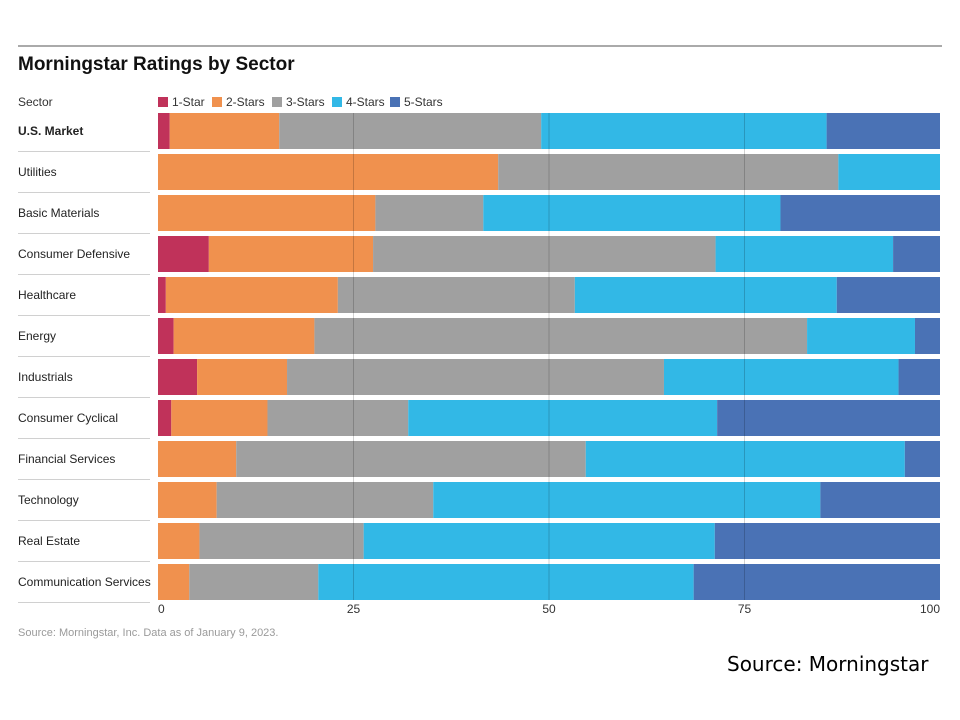  Describe the element at coordinates (245, 102) in the screenshot. I see `legend-label-2-stars: 2-Stars` at that location.